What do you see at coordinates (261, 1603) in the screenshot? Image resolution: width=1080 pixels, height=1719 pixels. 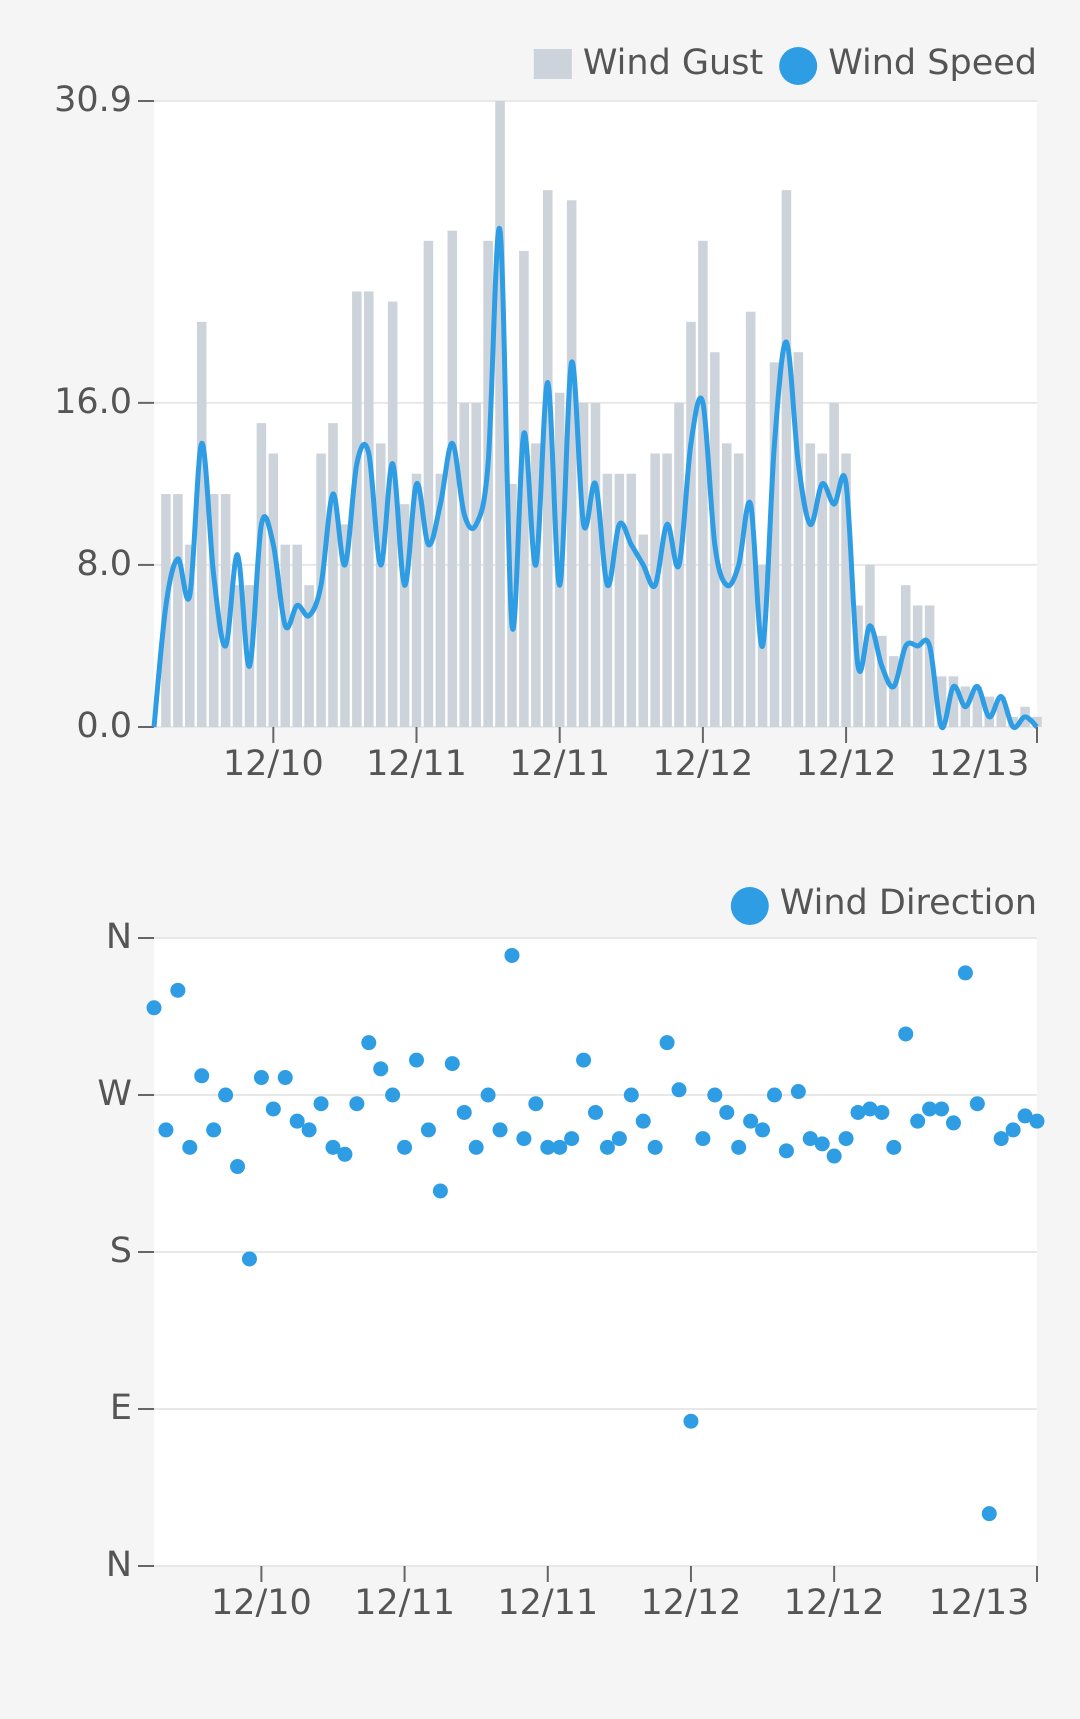 I see `x-tick-label: 12/10` at bounding box center [261, 1603].